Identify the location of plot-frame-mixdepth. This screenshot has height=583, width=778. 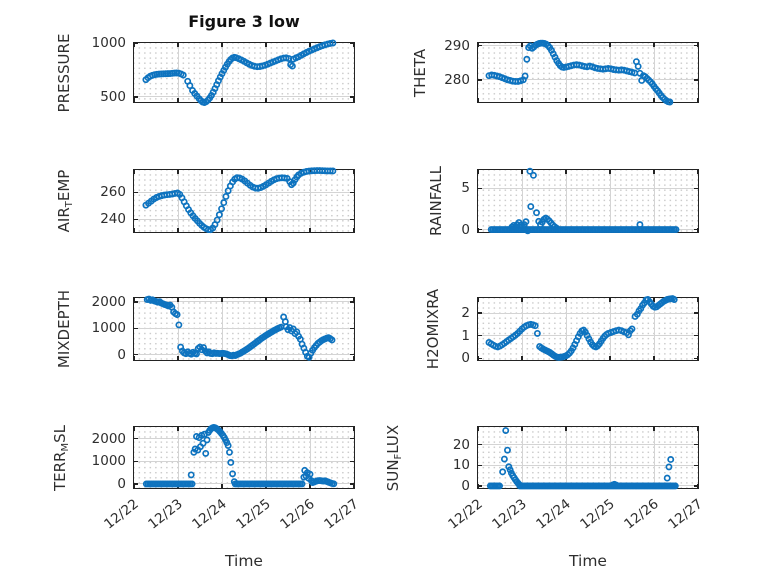
(244, 329).